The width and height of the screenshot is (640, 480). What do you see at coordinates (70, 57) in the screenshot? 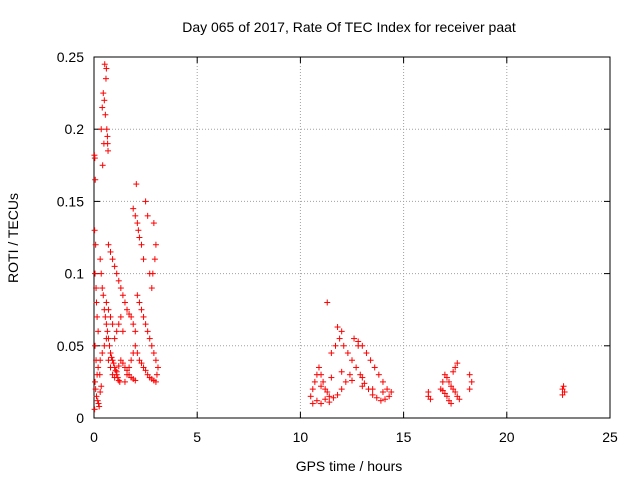
I see `y-tick-label: 0.25` at bounding box center [70, 57].